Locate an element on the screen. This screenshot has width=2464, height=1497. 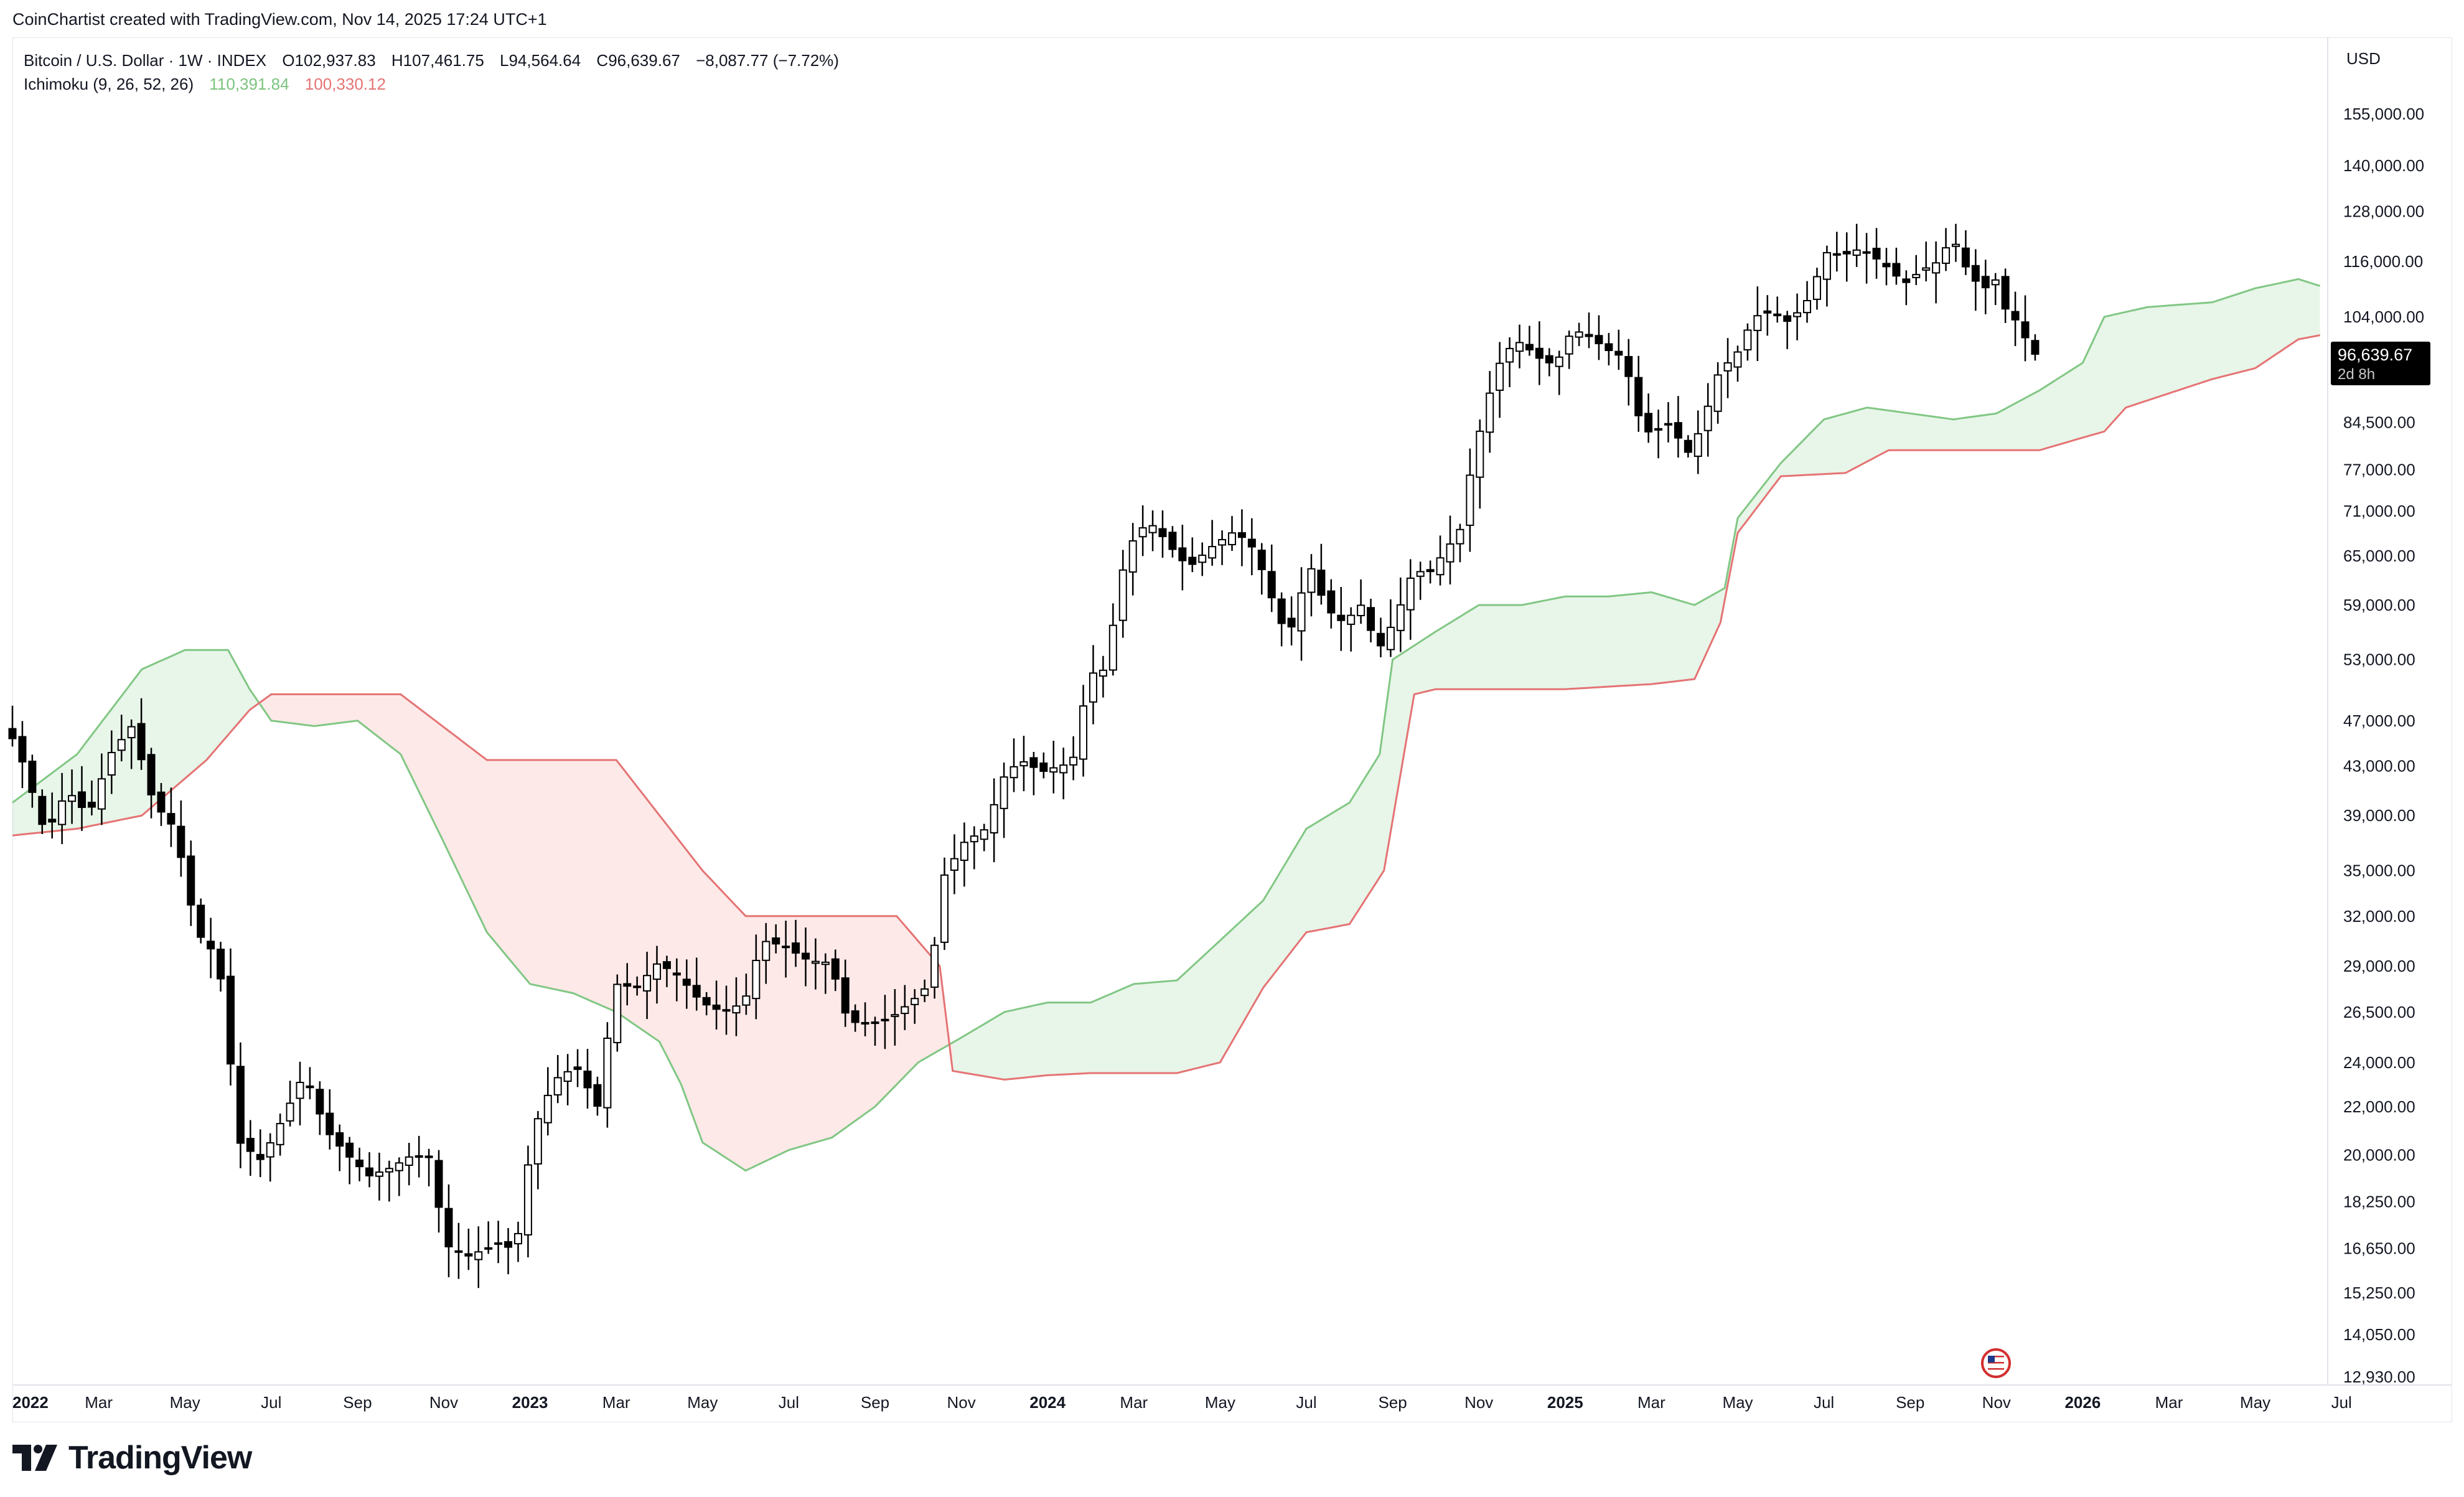
last-price-label: 96,639.67 2d 8h is located at coordinates (2380, 363).